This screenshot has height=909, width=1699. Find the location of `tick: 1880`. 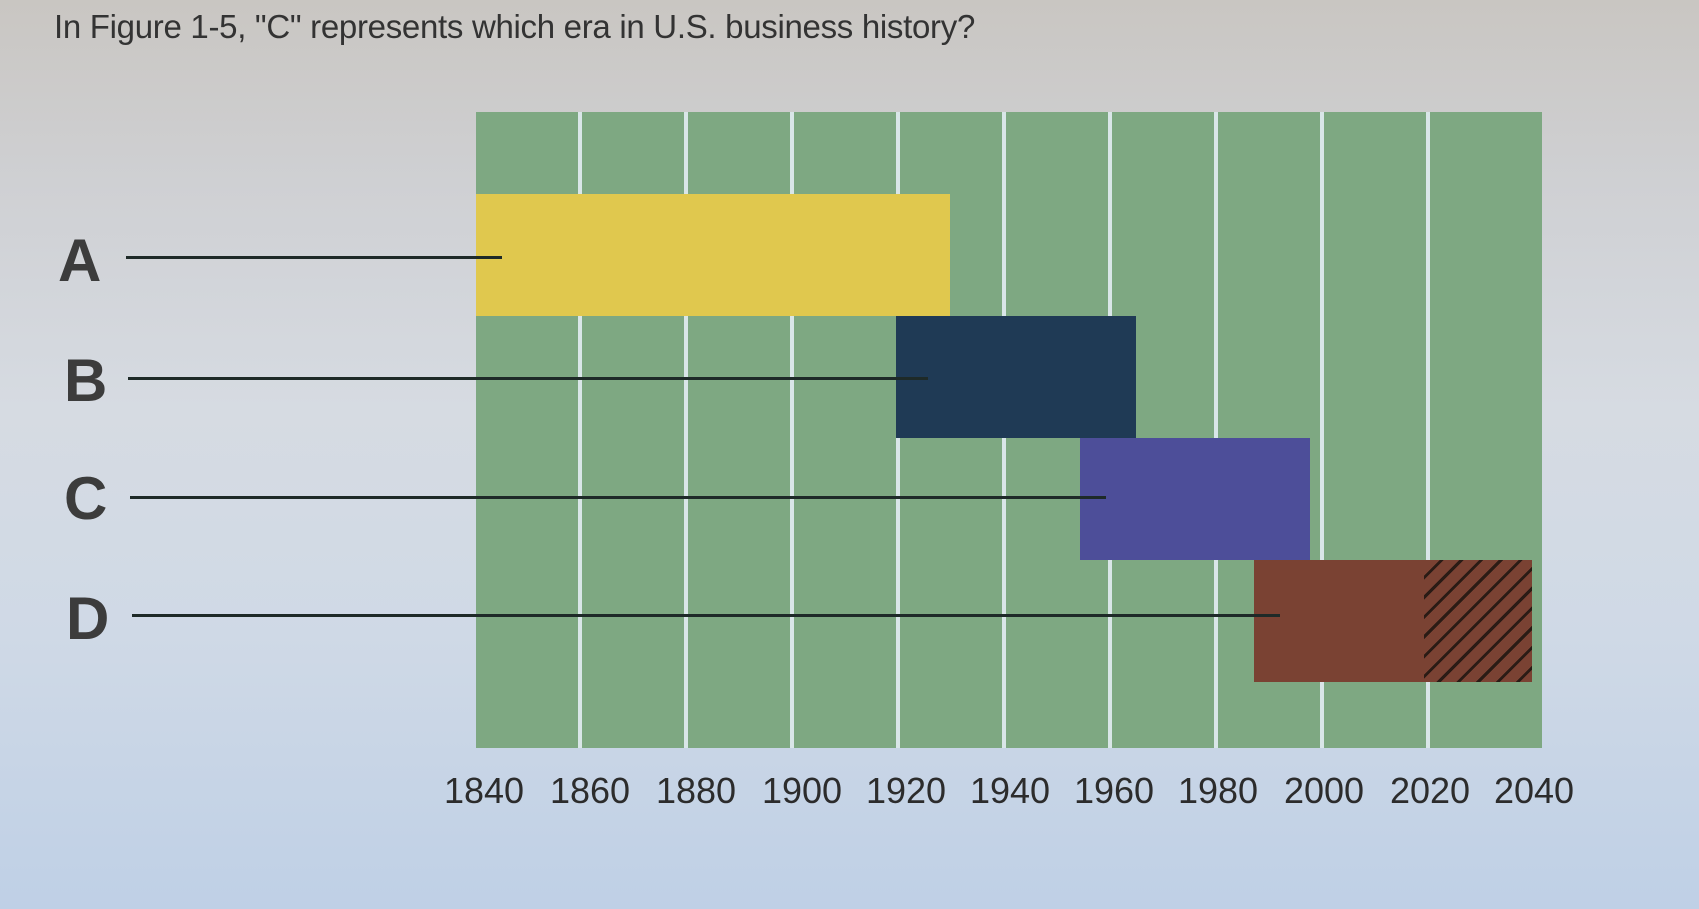

tick: 1880 is located at coordinates (696, 790).